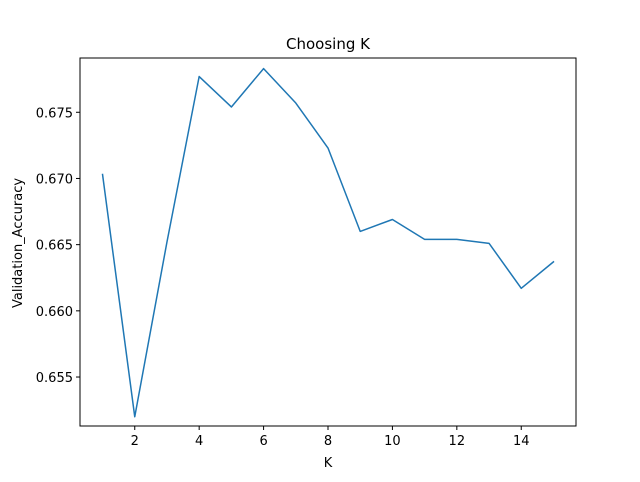 The image size is (640, 482). I want to click on y-tick-label: 0.665, so click(54, 246).